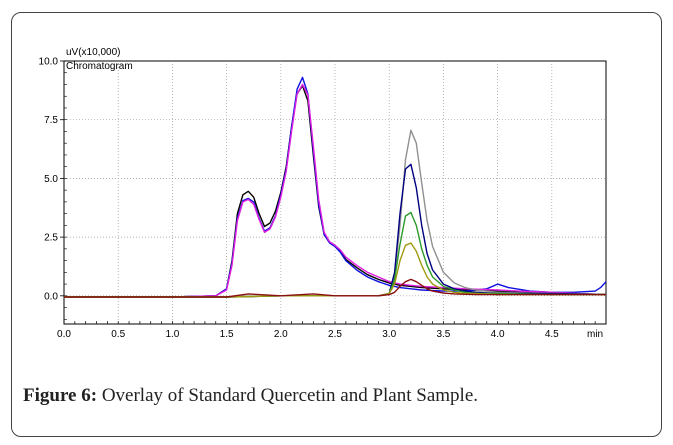 The image size is (673, 445). Describe the element at coordinates (335, 334) in the screenshot. I see `x-tick-label: 2.5` at that location.